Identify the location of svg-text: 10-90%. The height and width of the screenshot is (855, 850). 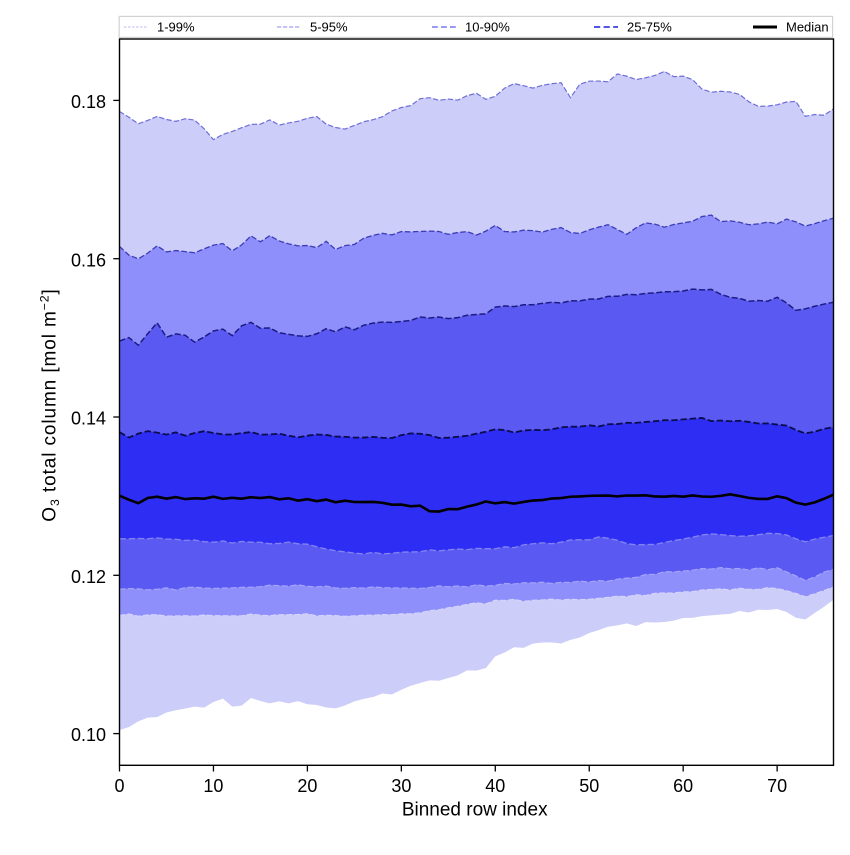
(487, 27).